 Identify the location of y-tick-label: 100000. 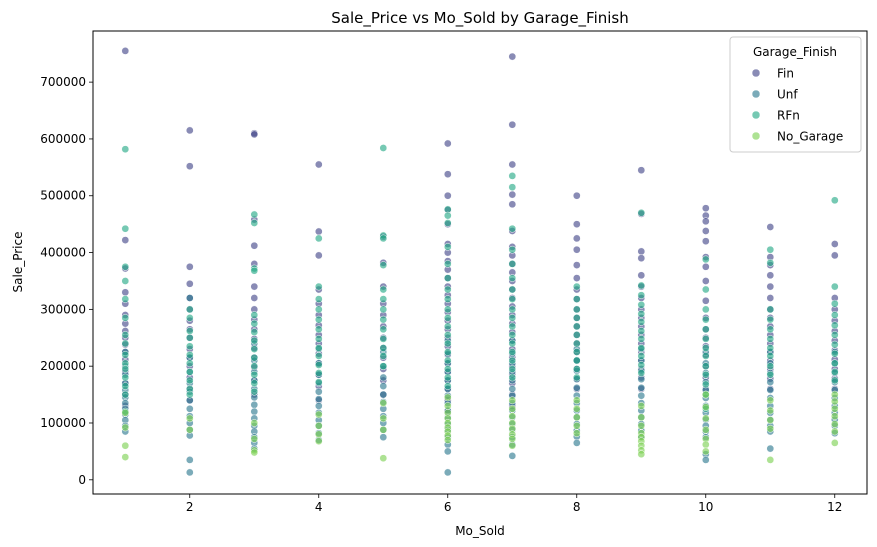
(63, 423).